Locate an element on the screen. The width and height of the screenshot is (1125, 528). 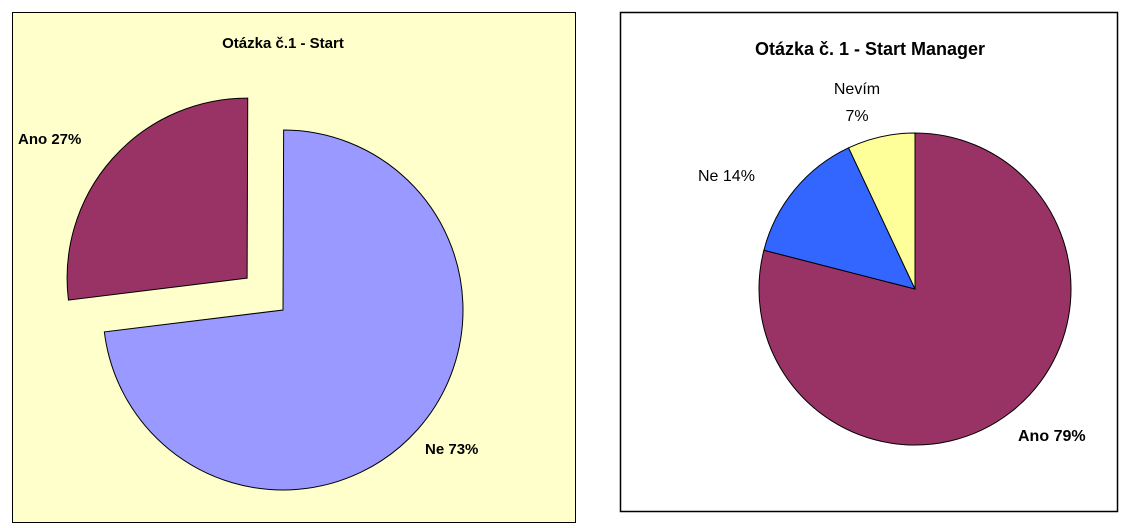
slice-label: Ano 79% is located at coordinates (1052, 436).